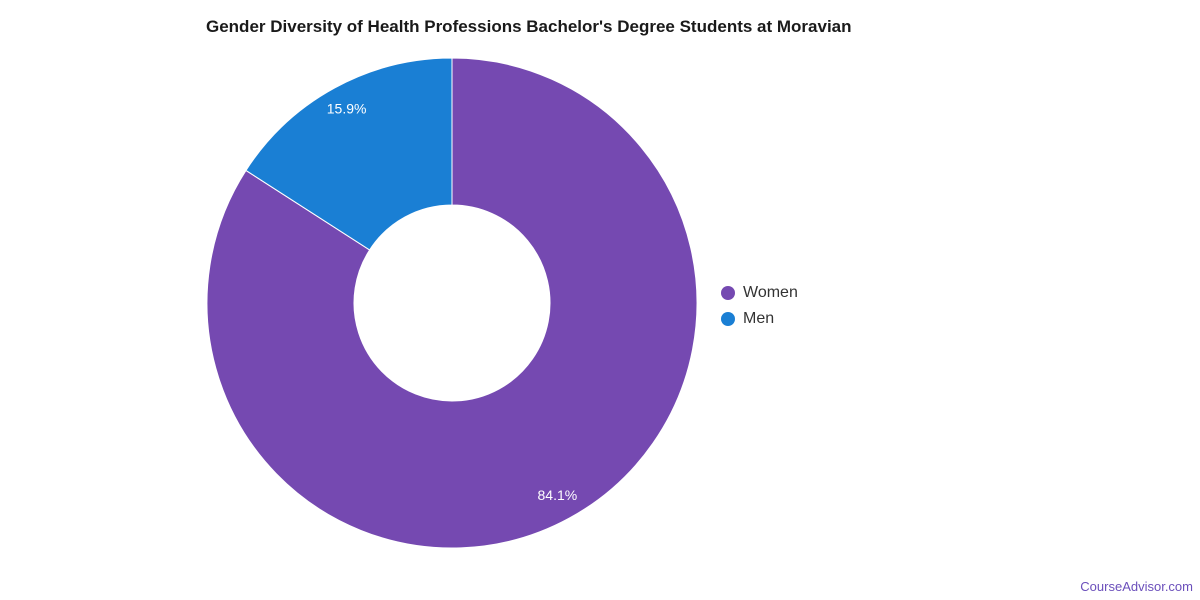  I want to click on legend-label-men: Men, so click(759, 318).